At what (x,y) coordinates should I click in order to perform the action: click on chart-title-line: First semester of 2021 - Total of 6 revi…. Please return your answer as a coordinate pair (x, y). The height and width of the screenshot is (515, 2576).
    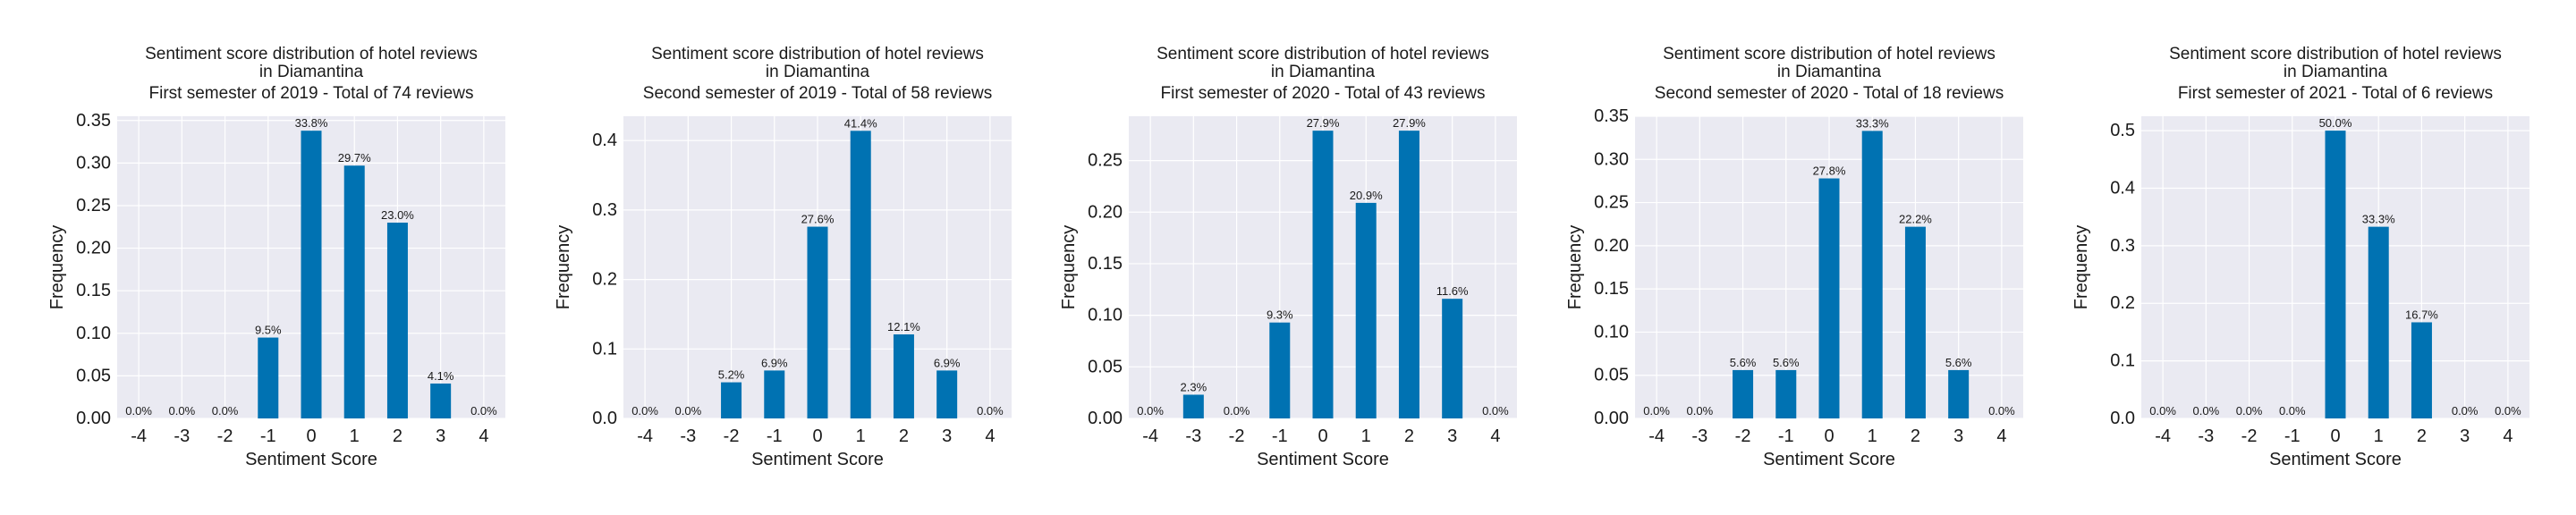
    Looking at the image, I should click on (2335, 93).